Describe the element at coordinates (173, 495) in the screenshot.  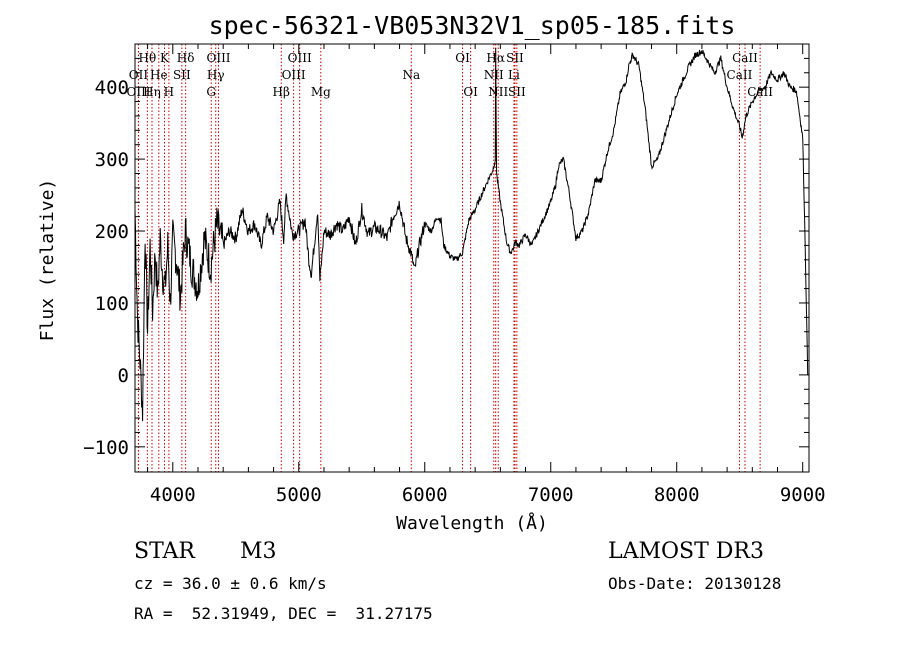
I see `x-tick-label: 4000` at that location.